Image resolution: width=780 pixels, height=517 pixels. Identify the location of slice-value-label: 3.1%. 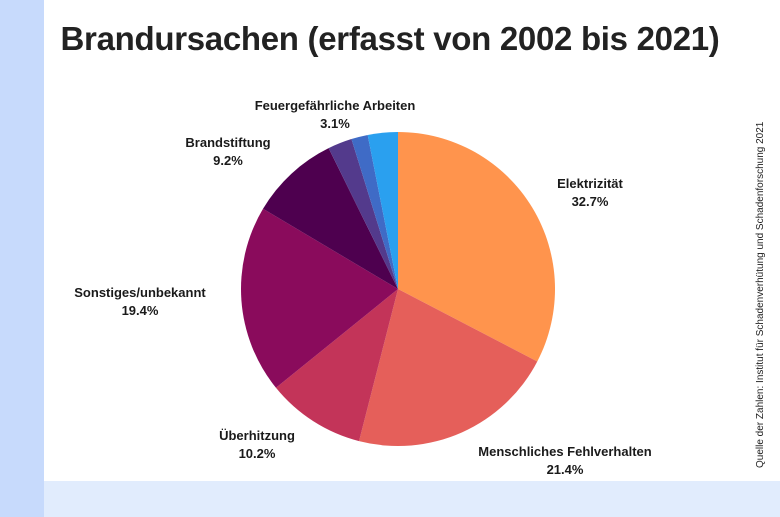
(335, 123).